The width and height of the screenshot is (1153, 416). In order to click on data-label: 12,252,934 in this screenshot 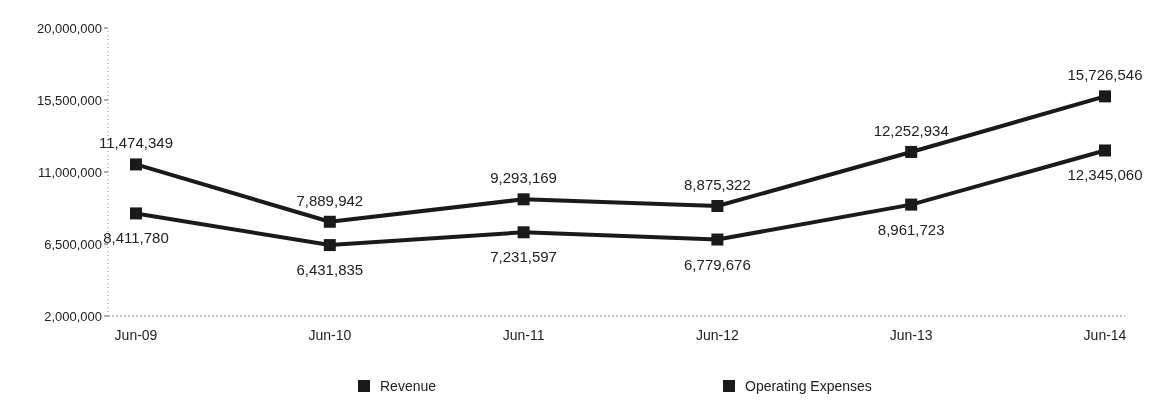, I will do `click(911, 130)`.